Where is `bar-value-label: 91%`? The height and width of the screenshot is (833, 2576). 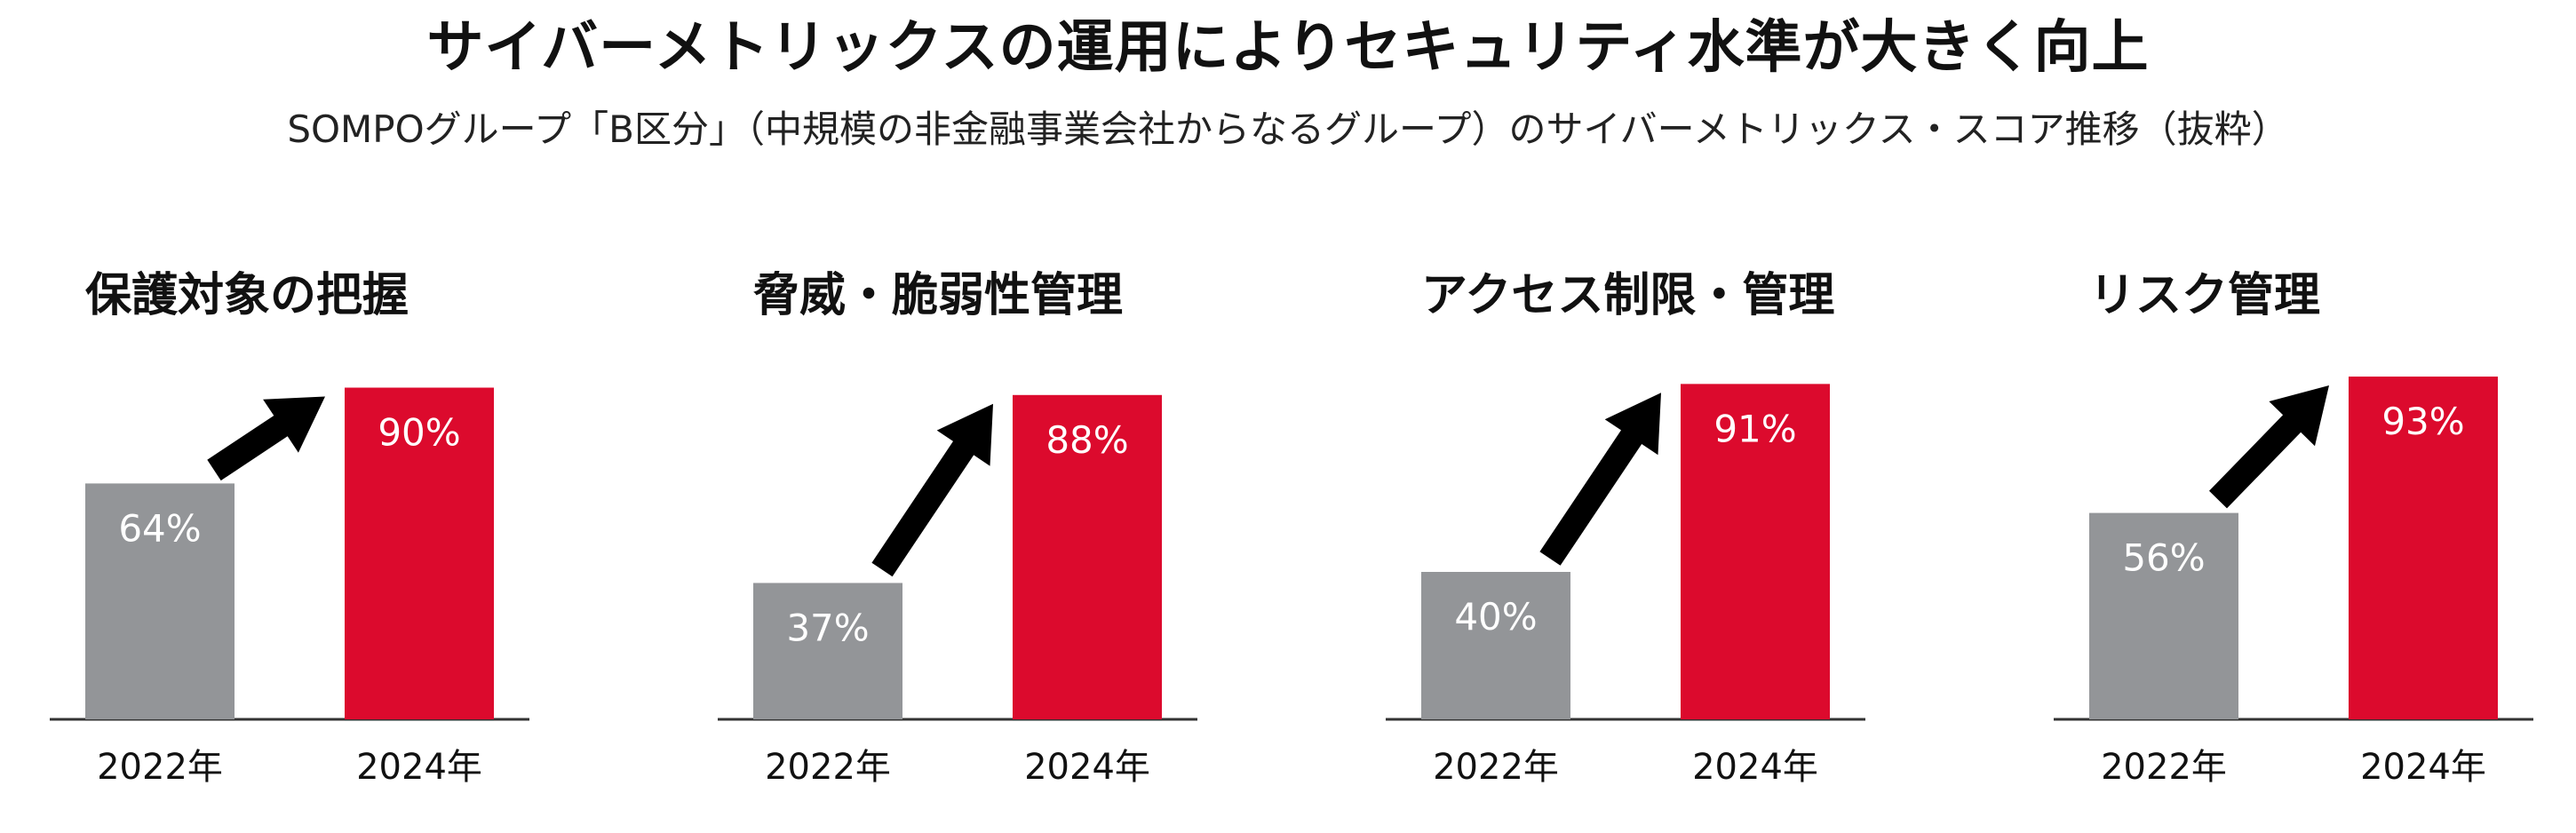 bar-value-label: 91% is located at coordinates (1754, 428).